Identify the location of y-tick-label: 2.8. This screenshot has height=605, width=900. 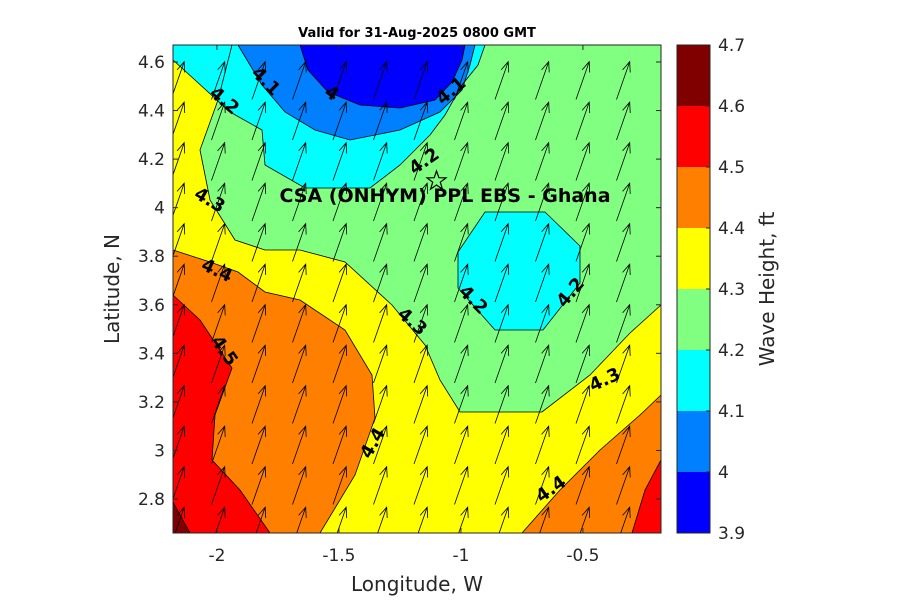
(151, 500).